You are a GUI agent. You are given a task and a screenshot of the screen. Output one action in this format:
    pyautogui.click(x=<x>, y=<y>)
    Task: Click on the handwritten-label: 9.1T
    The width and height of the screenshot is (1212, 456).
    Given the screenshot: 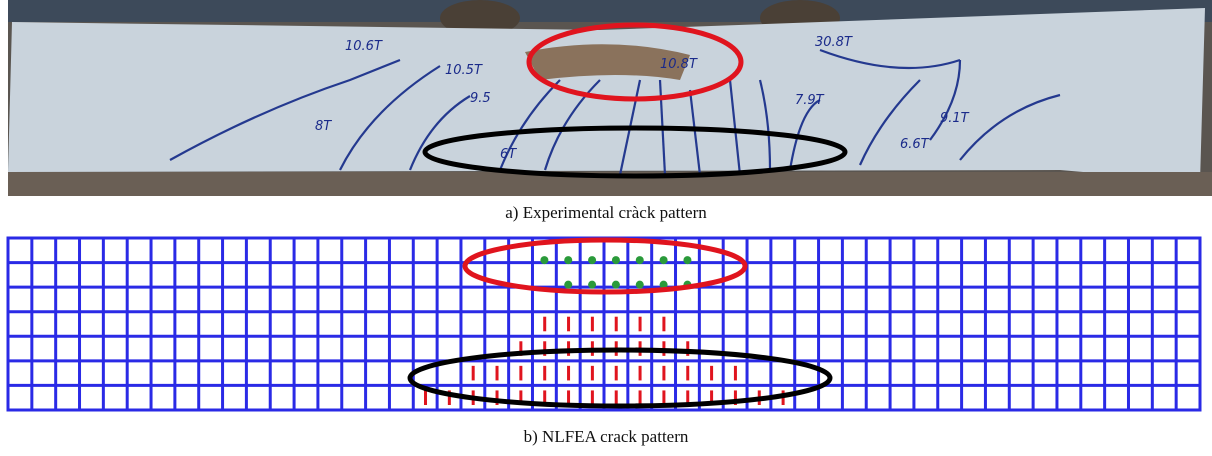 What is the action you would take?
    pyautogui.click(x=955, y=118)
    